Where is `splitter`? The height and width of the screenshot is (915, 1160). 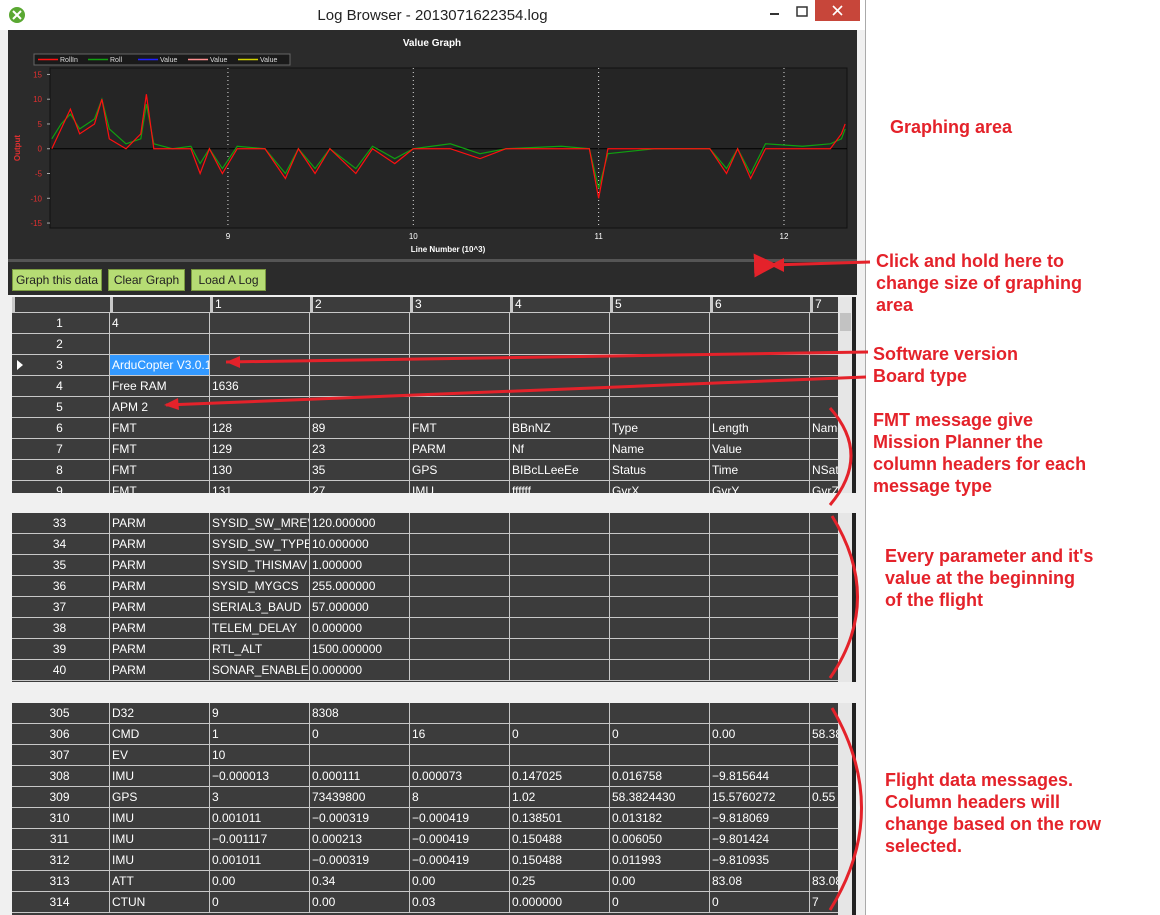 splitter is located at coordinates (432, 260).